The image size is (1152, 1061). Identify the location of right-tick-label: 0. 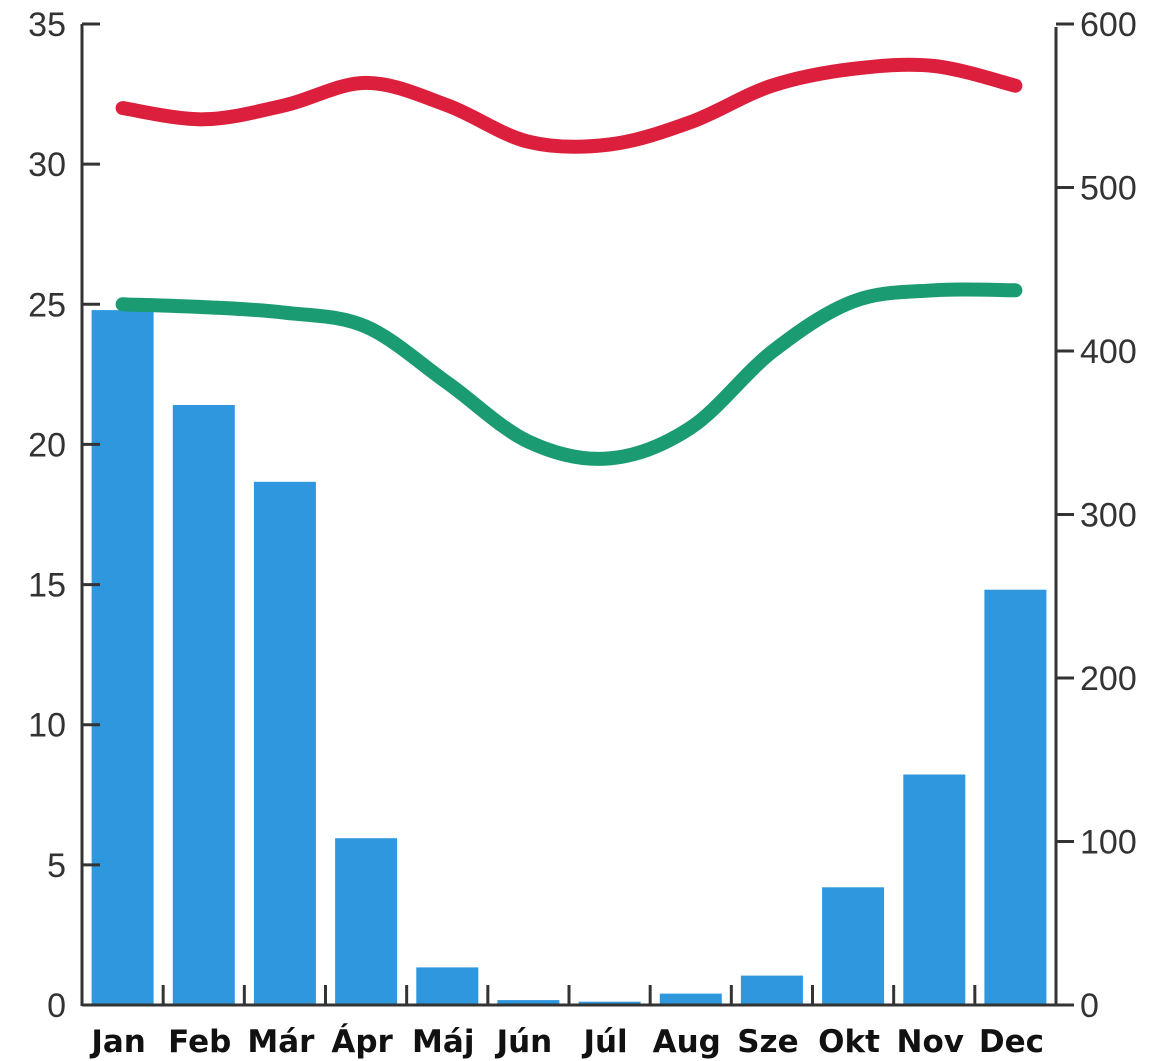
(1089, 1006).